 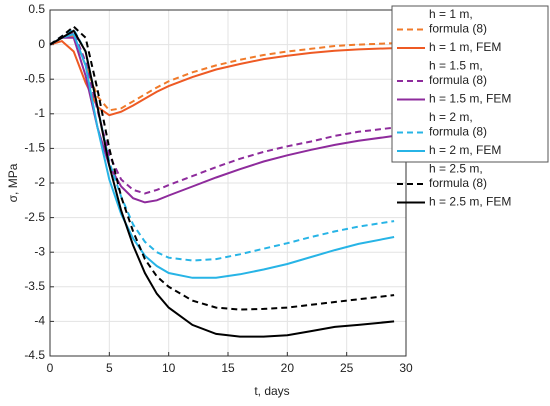 I want to click on legend-label: h = 2 m, FEM, so click(x=465, y=150).